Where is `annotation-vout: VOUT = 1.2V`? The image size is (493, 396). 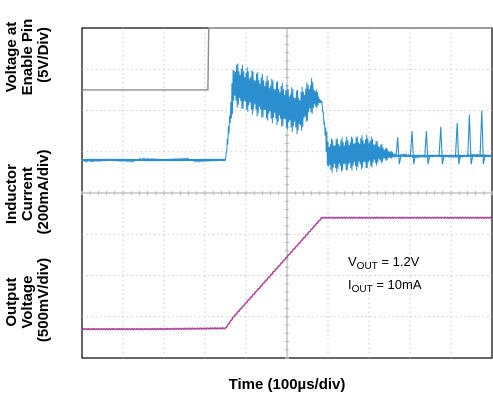 annotation-vout: VOUT = 1.2V is located at coordinates (384, 263).